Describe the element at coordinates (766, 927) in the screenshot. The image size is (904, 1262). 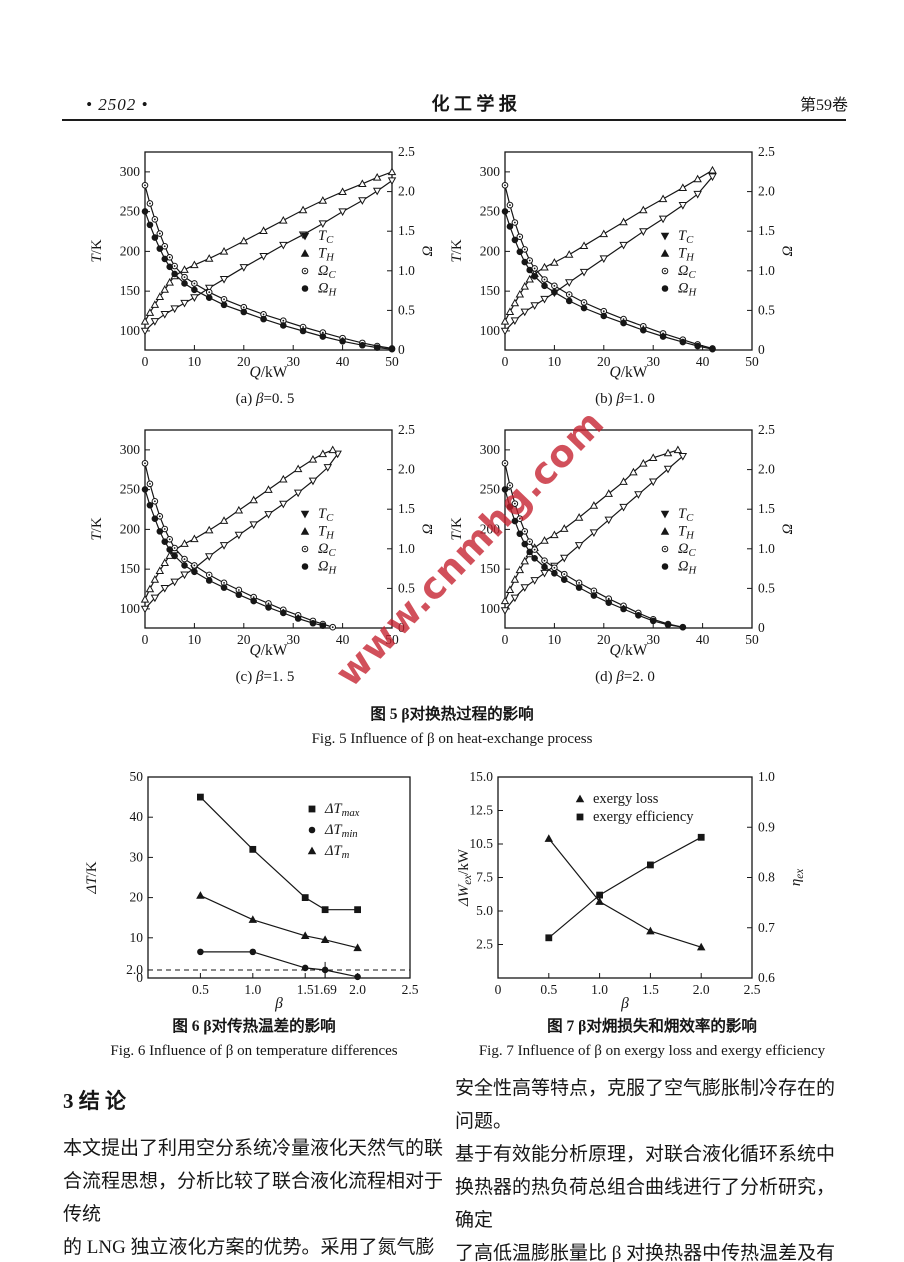
I see `svg-text: 0.7` at that location.